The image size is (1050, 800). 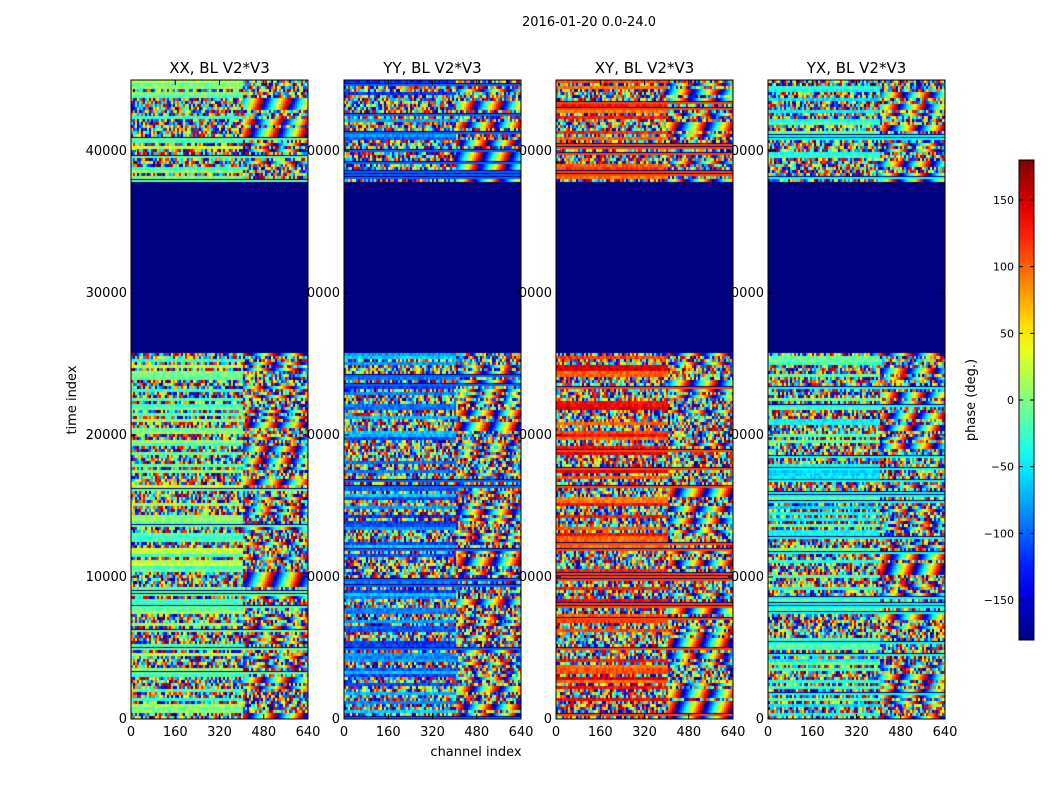 What do you see at coordinates (999, 600) in the screenshot?
I see `colorbar-tick-label: −150` at bounding box center [999, 600].